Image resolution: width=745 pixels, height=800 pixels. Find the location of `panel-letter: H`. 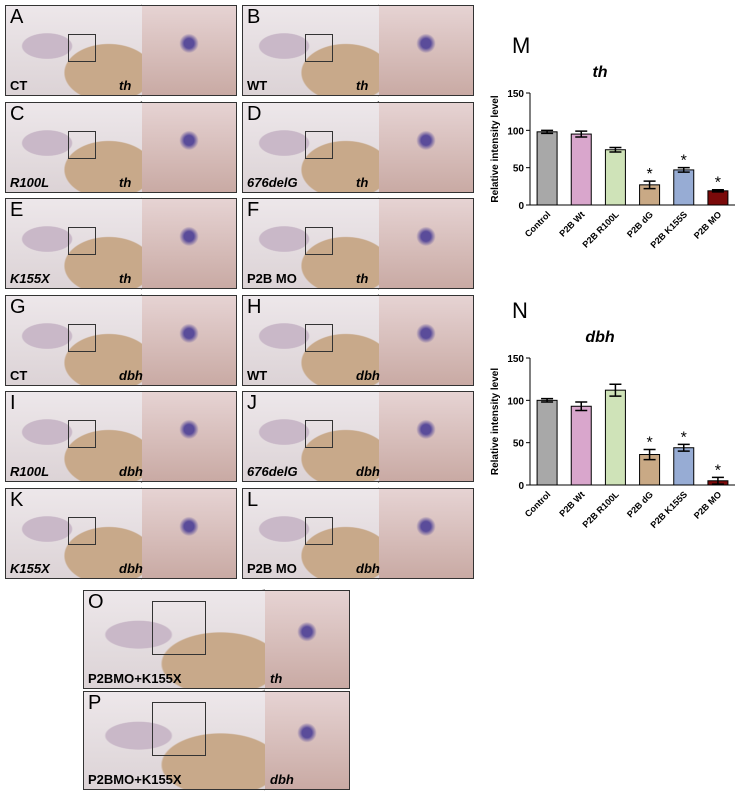

panel-letter: H is located at coordinates (254, 306).